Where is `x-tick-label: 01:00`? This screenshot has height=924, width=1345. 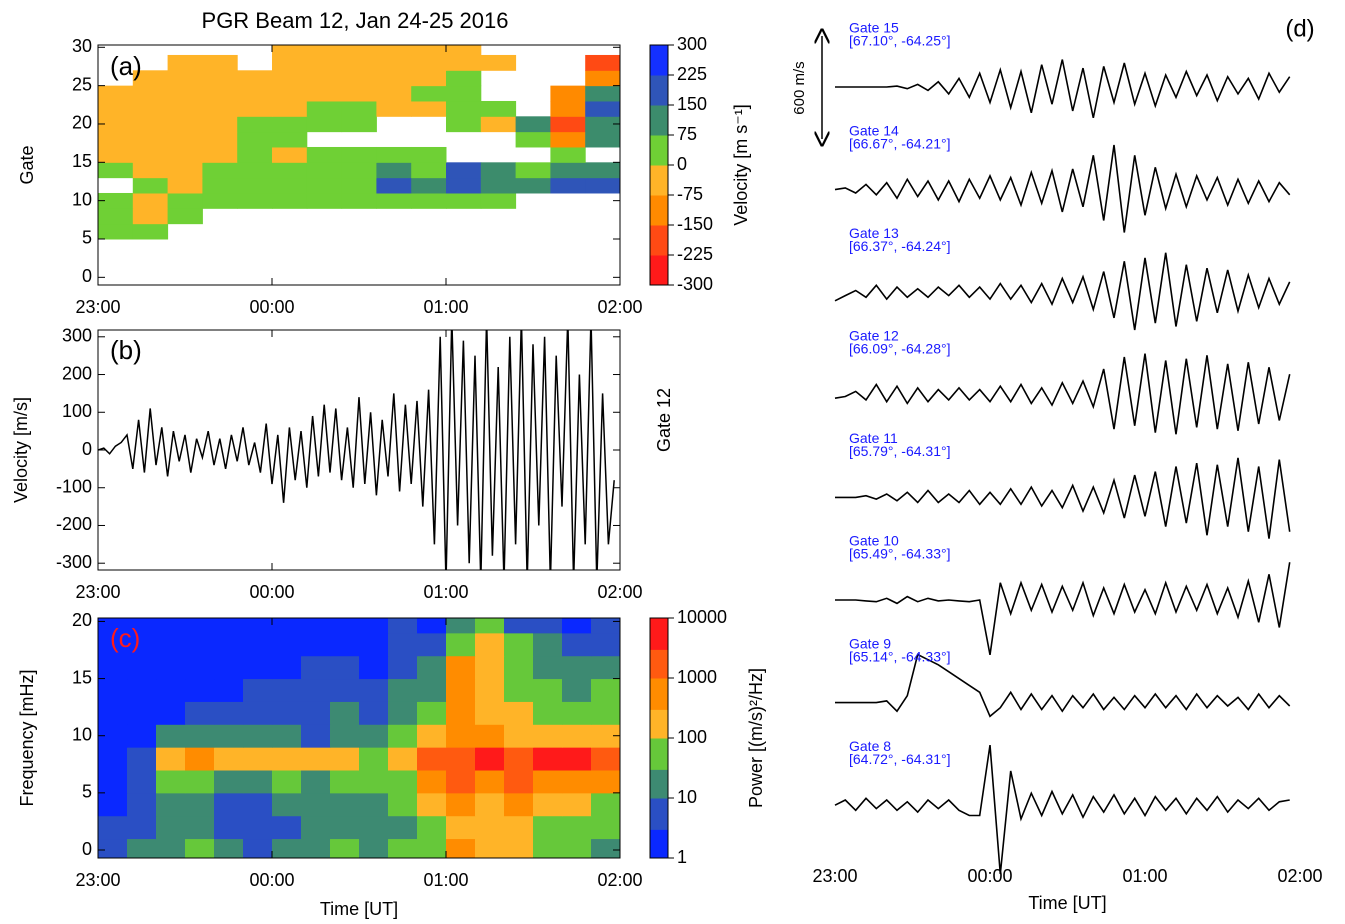
x-tick-label: 01:00 is located at coordinates (1144, 876).